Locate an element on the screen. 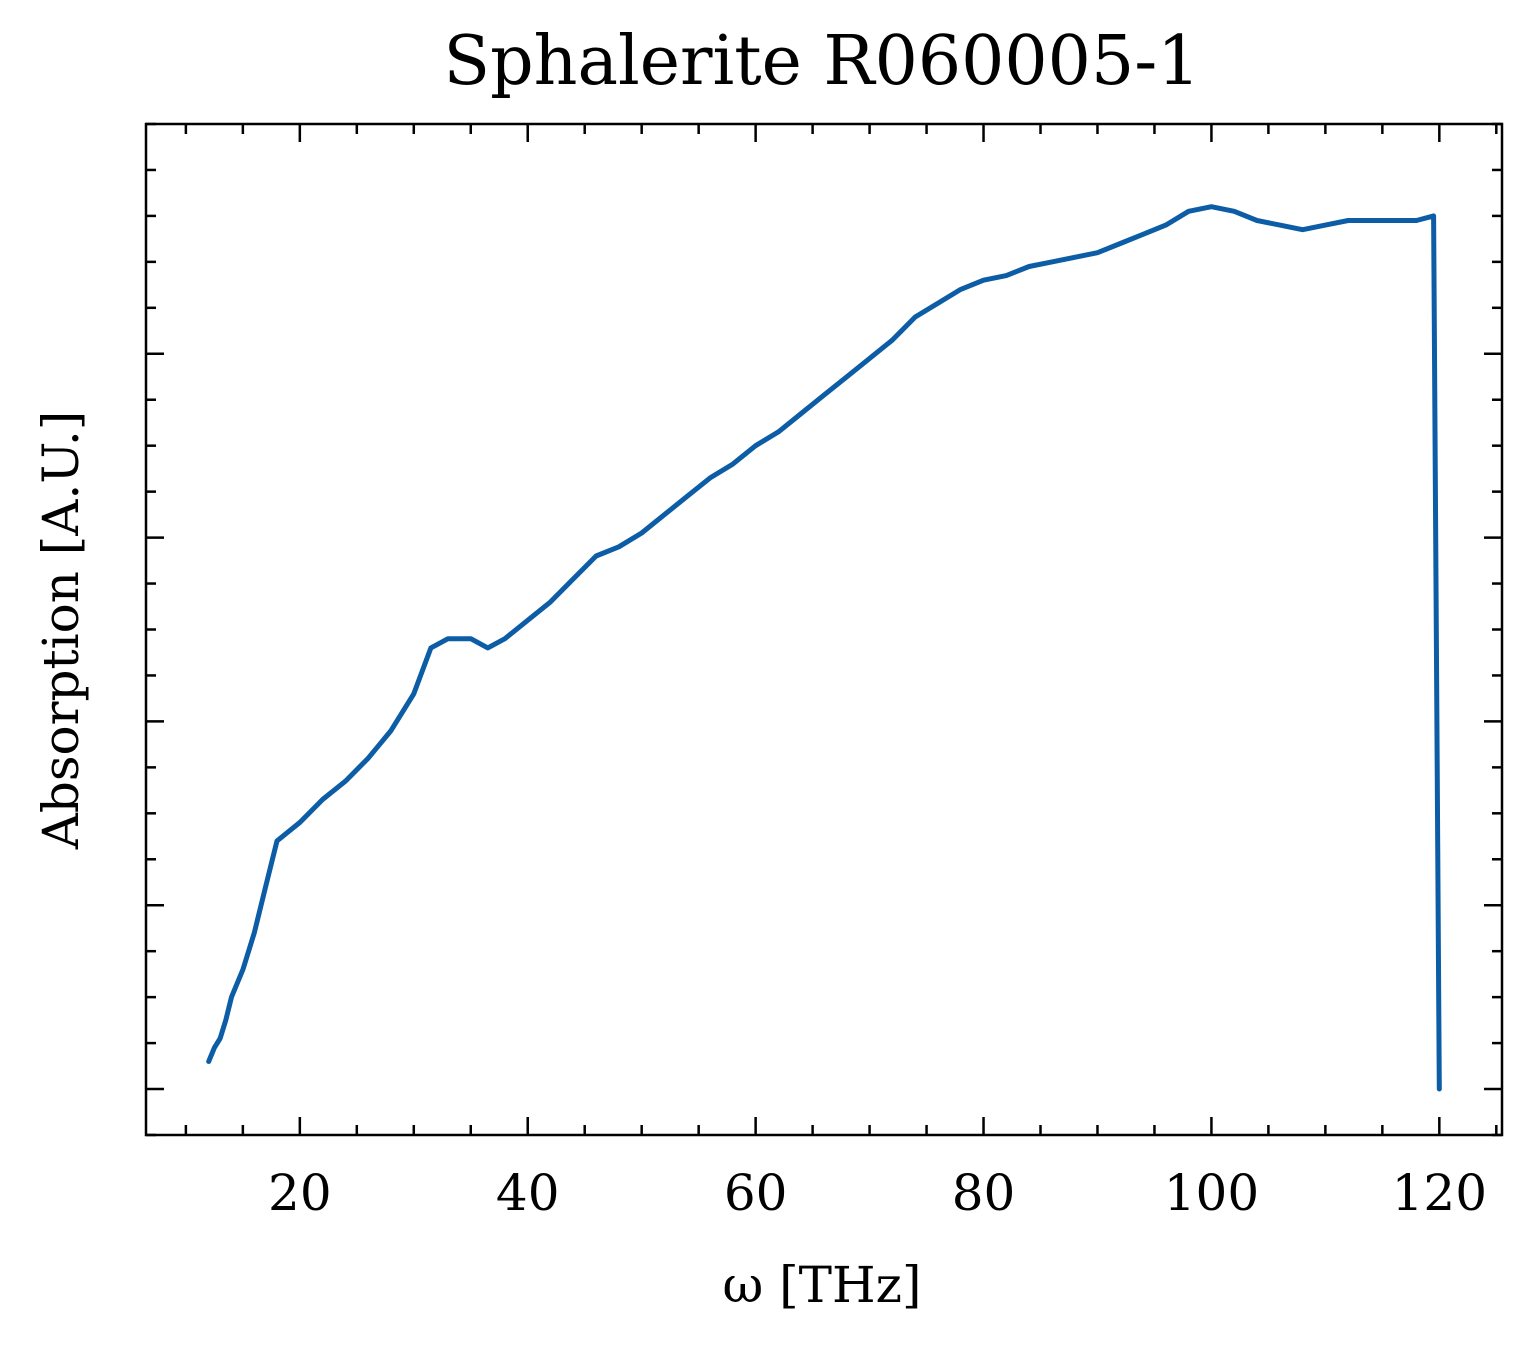  chart-title: Sphalerite R060005-1 is located at coordinates (822, 61).